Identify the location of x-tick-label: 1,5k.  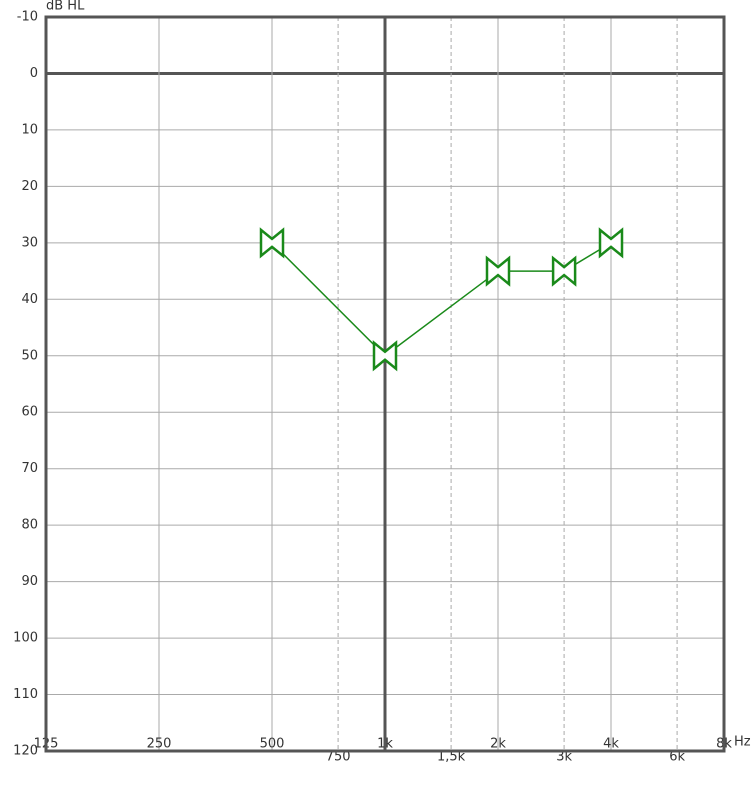
(451, 757).